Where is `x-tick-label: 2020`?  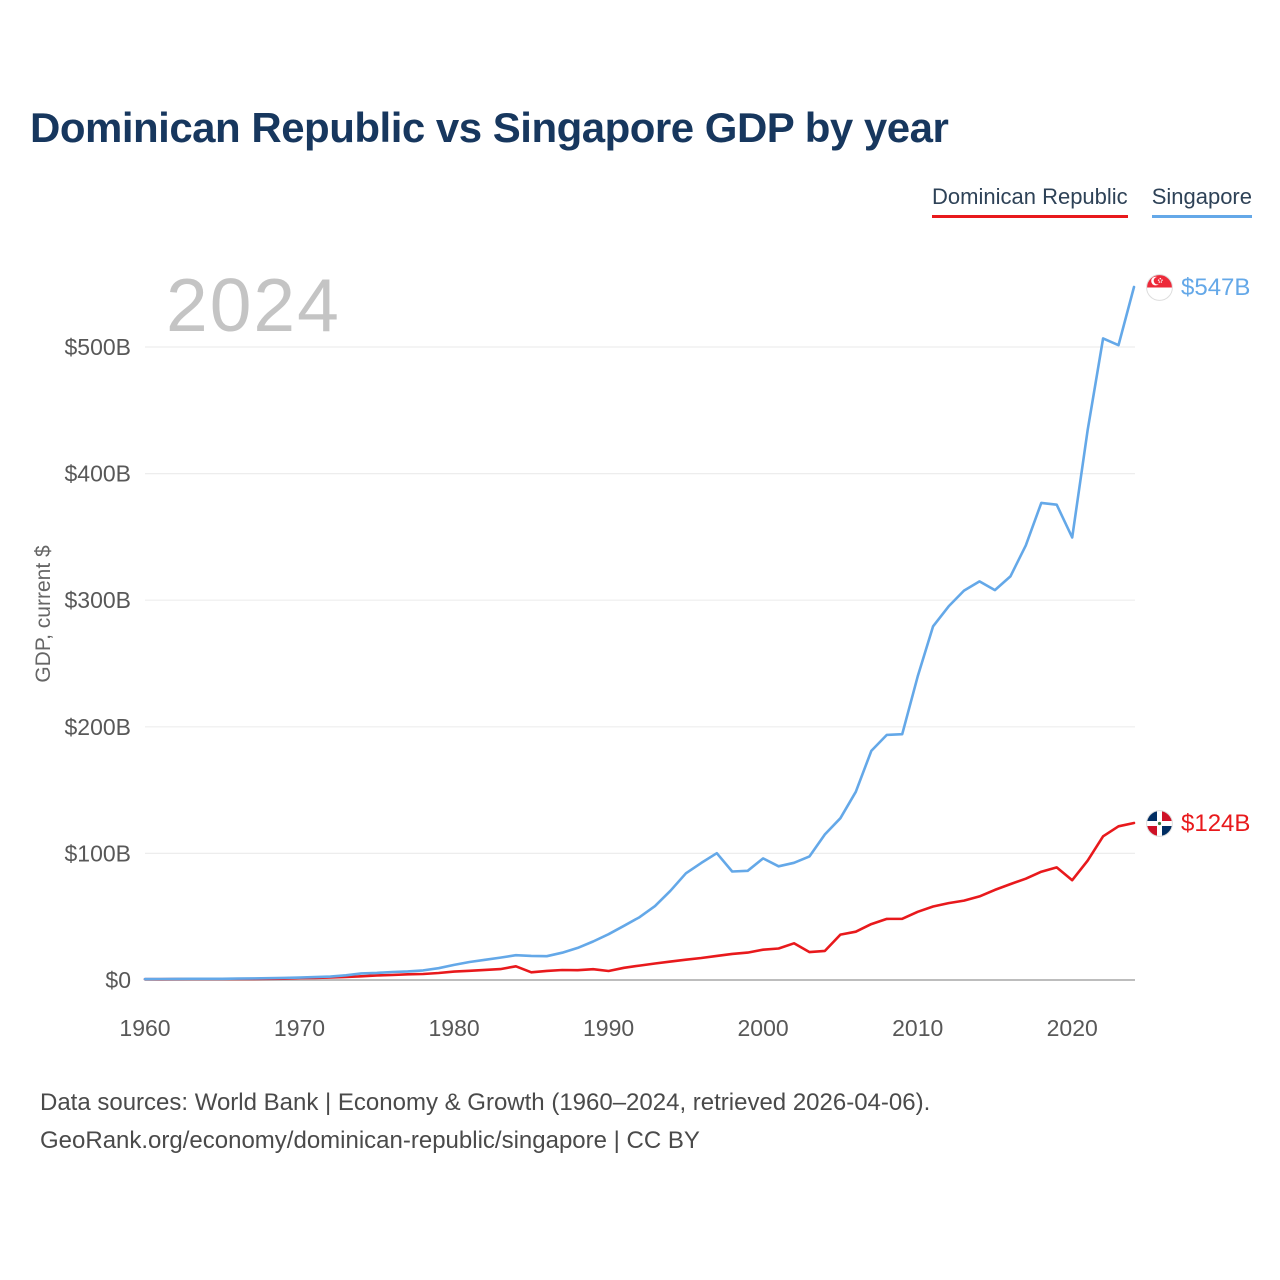 x-tick-label: 2020 is located at coordinates (1072, 1028).